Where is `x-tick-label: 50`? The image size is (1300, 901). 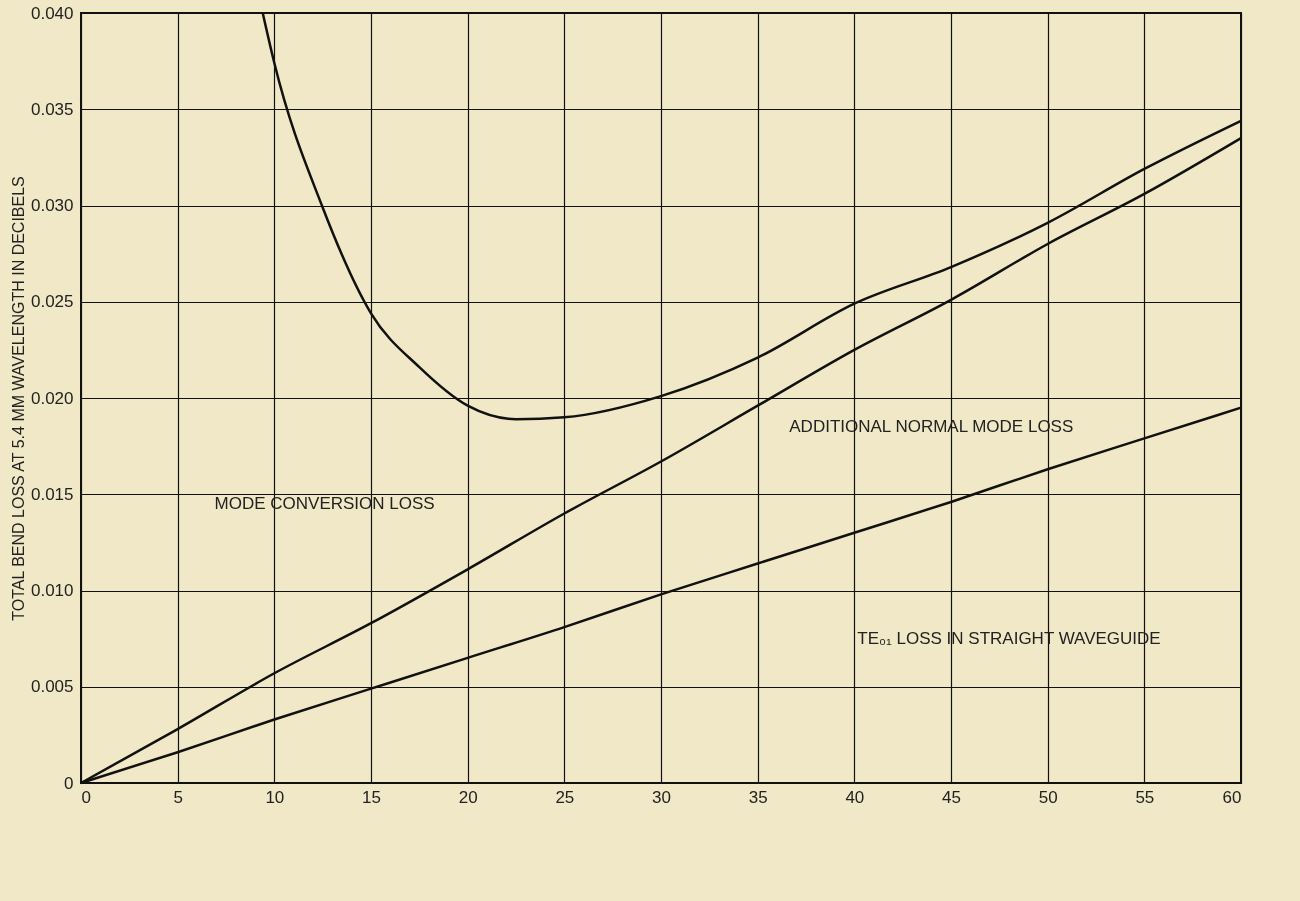
x-tick-label: 50 is located at coordinates (1048, 797).